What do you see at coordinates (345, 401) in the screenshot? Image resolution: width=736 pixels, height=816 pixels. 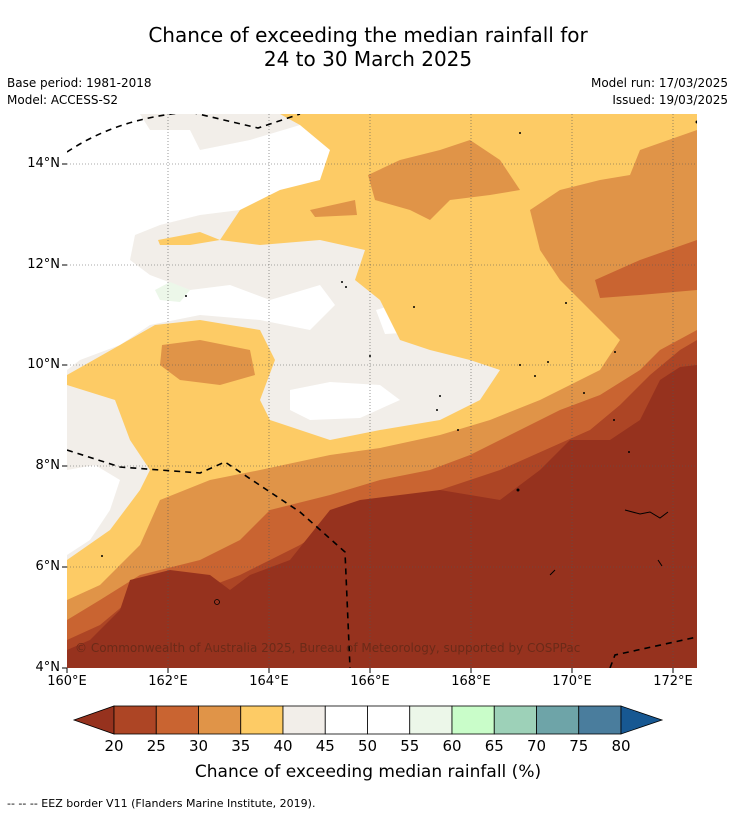 I see `region-45-55-mid` at bounding box center [345, 401].